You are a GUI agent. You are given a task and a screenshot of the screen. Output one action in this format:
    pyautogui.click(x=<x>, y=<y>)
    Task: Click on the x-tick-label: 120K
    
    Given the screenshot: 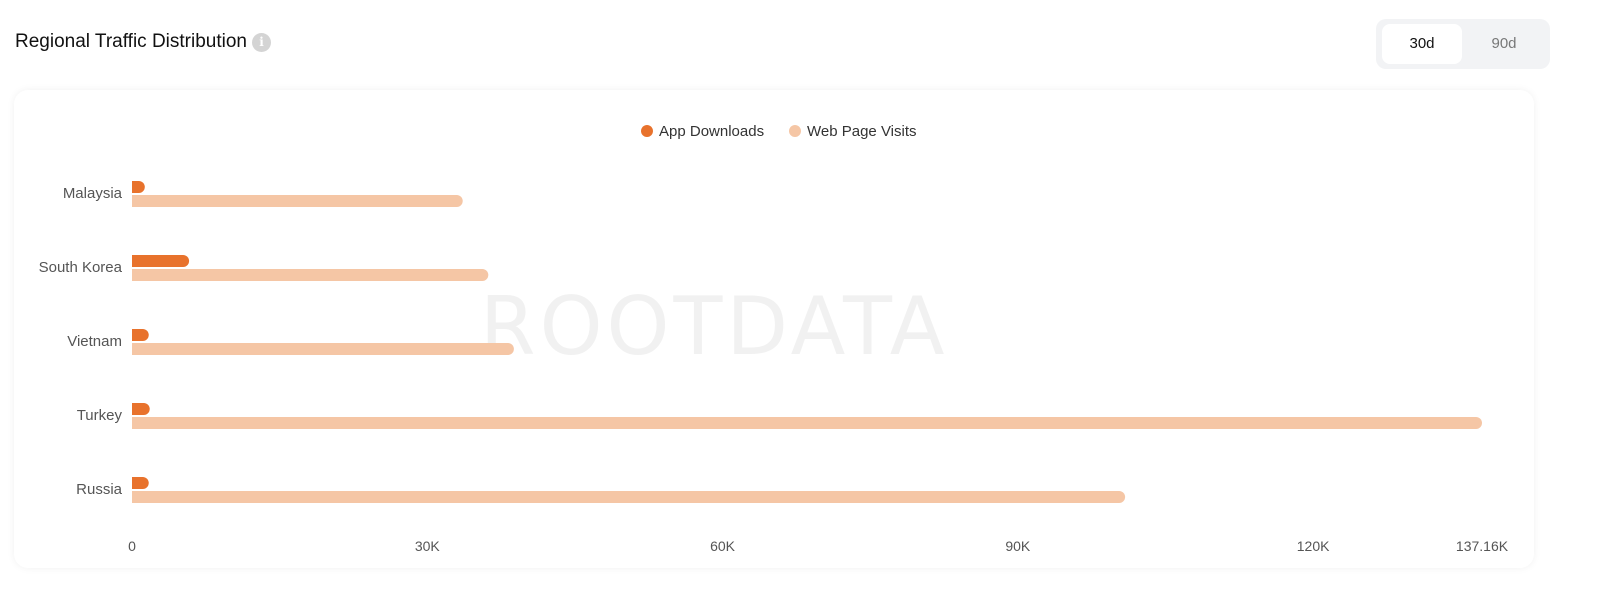 What is the action you would take?
    pyautogui.click(x=1313, y=546)
    